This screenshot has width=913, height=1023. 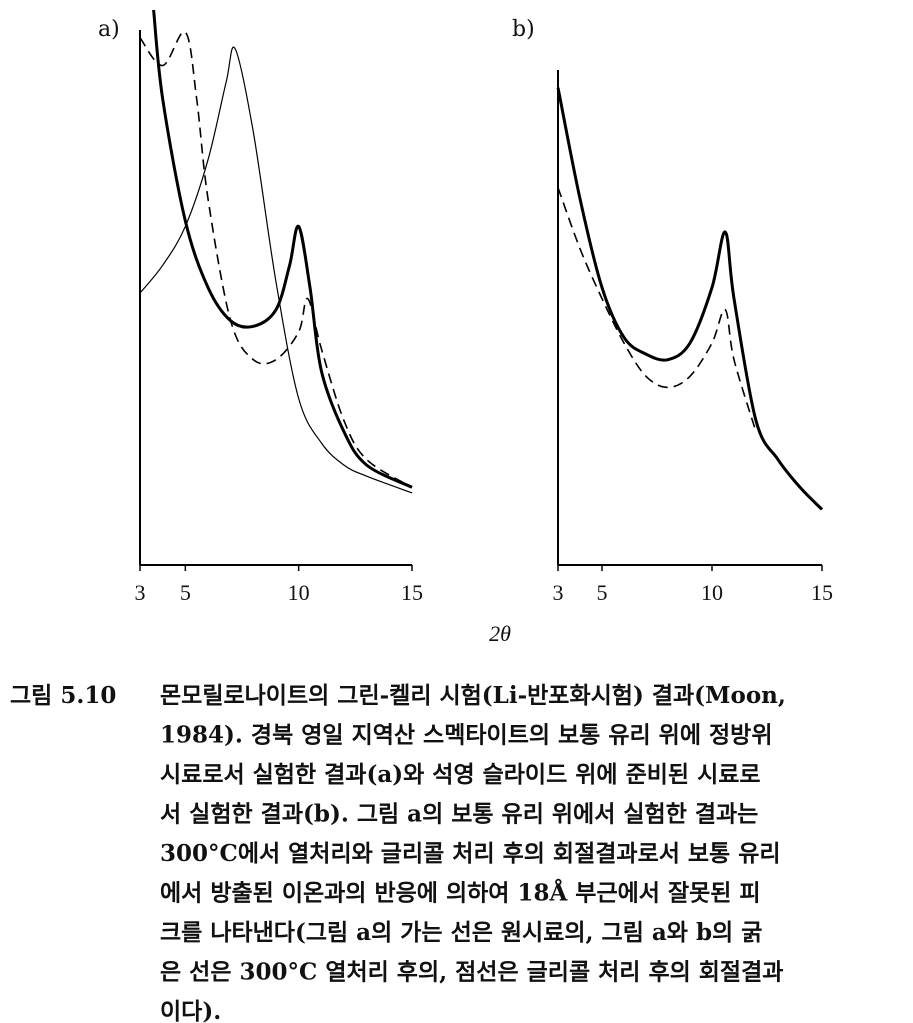 I want to click on caption-line: 에서 방출된 이온과의 반응에 의하여 18Å 부근에서 잘못된 피, so click(x=460, y=893).